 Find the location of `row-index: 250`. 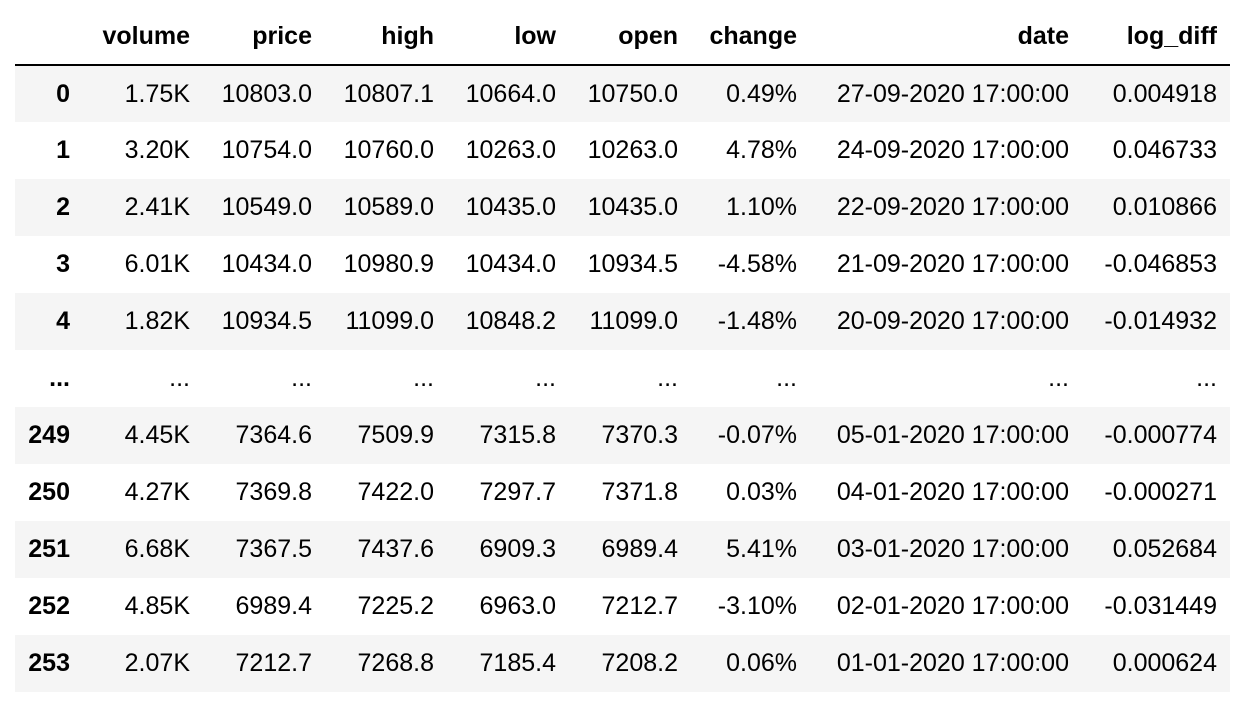

row-index: 250 is located at coordinates (49, 492).